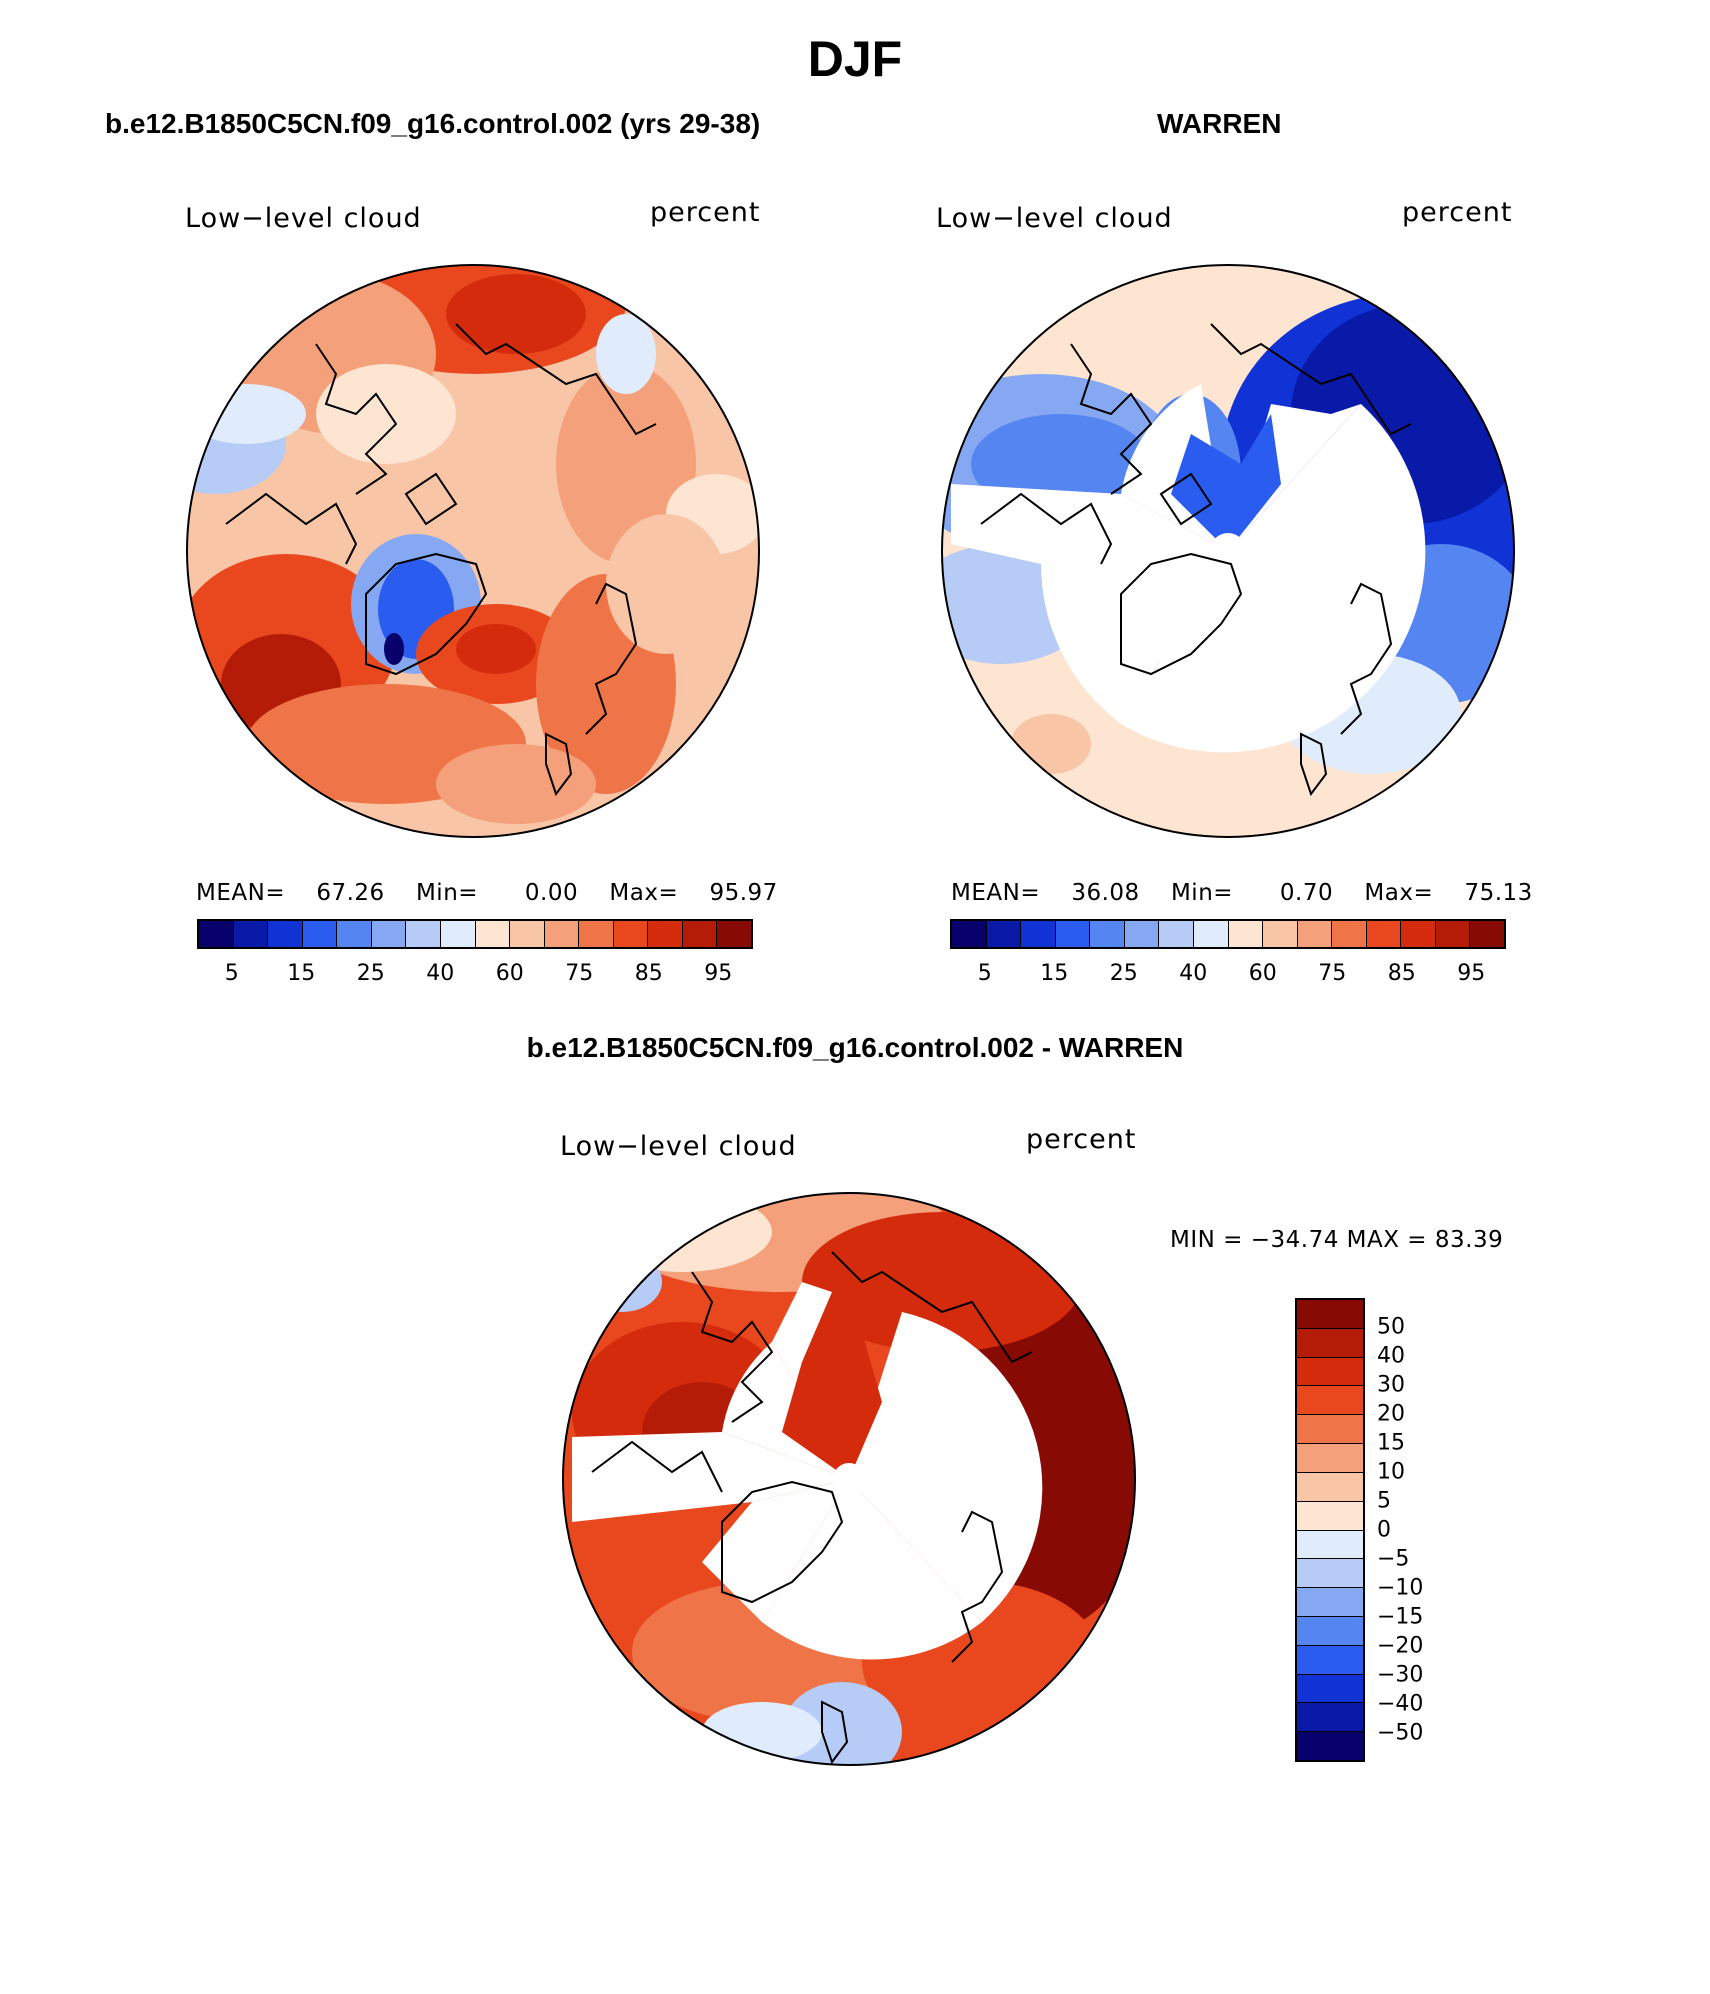  What do you see at coordinates (1399, 893) in the screenshot?
I see `panel2-max-label: Max=` at bounding box center [1399, 893].